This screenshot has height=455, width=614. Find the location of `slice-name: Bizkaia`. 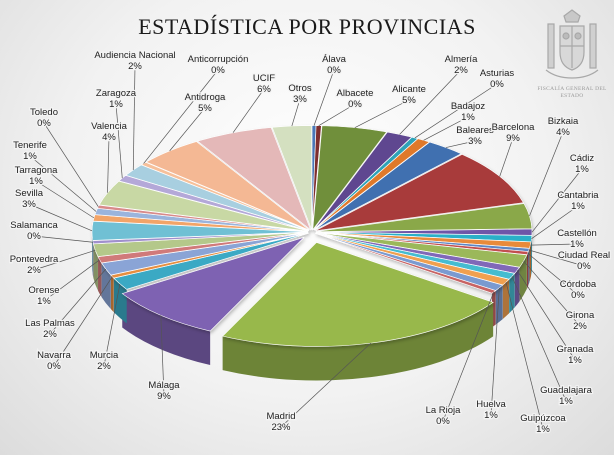

slice-name: Bizkaia is located at coordinates (563, 121).